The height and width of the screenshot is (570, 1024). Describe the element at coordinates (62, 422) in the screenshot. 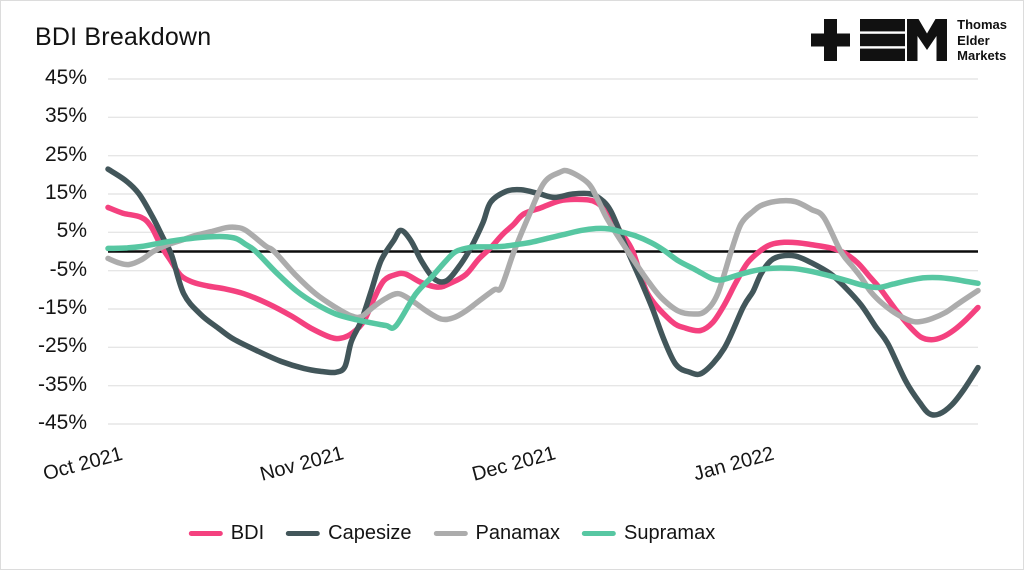

I see `y-axis-label: -45%` at that location.